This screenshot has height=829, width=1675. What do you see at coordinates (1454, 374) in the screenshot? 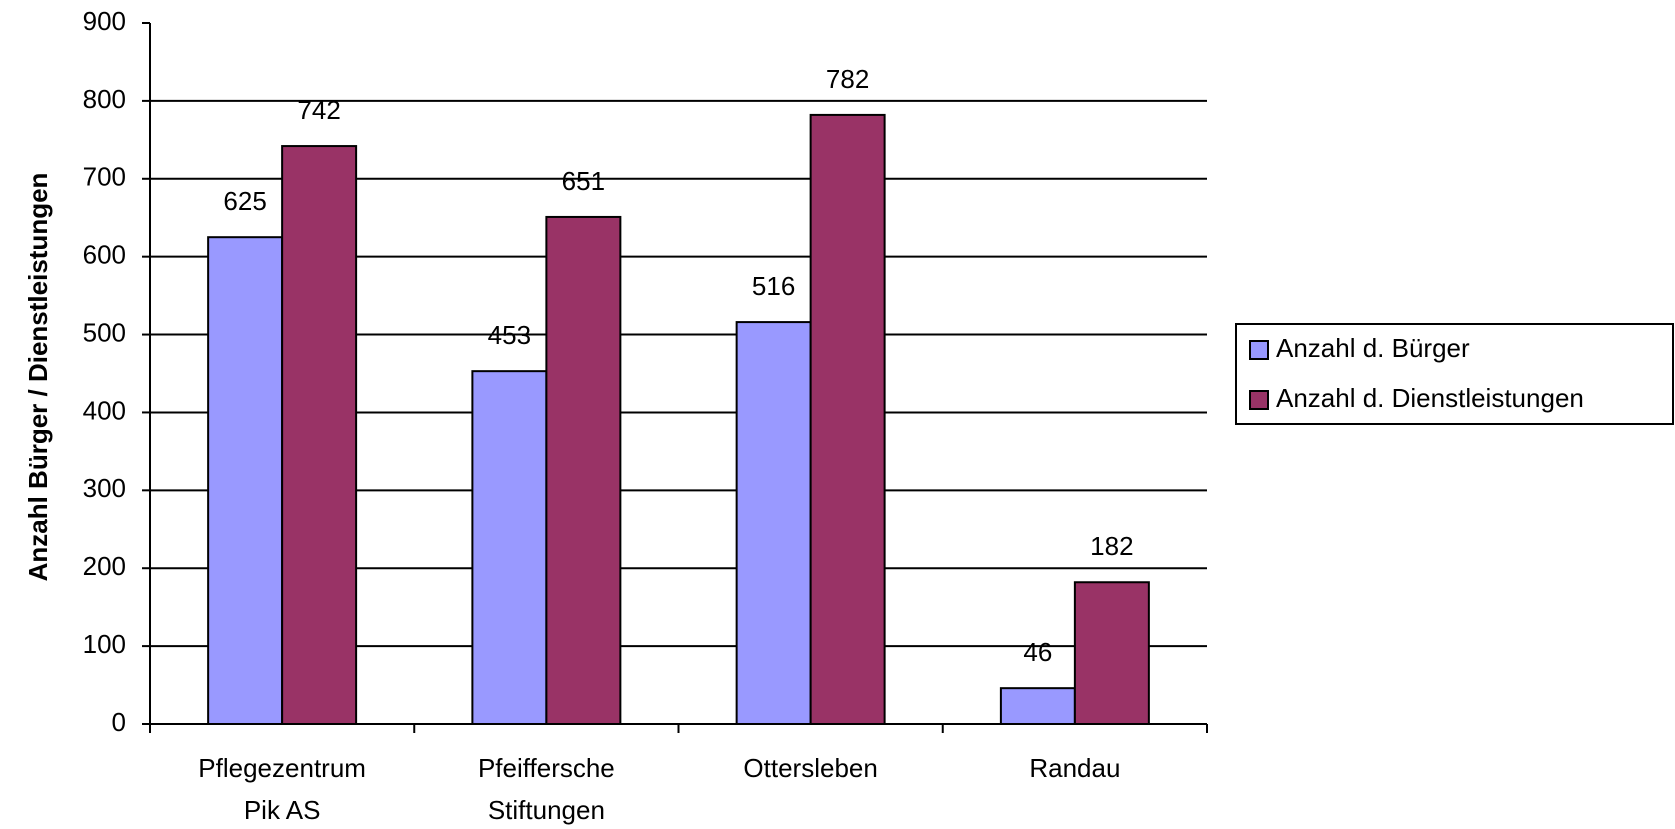
I see `legend` at bounding box center [1454, 374].